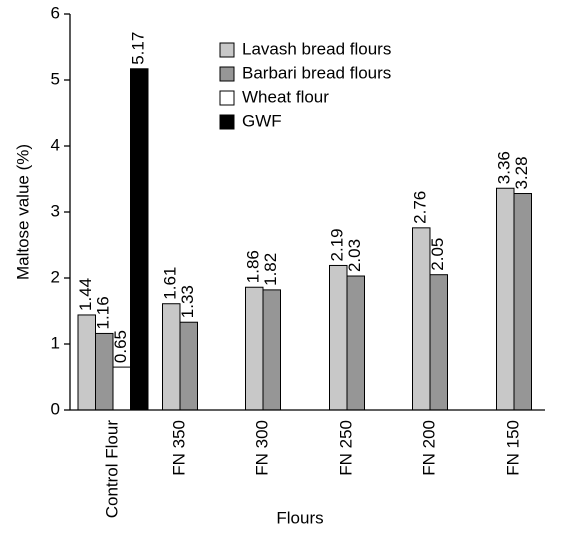 This screenshot has width=565, height=552. I want to click on value-label: 2.19, so click(337, 244).